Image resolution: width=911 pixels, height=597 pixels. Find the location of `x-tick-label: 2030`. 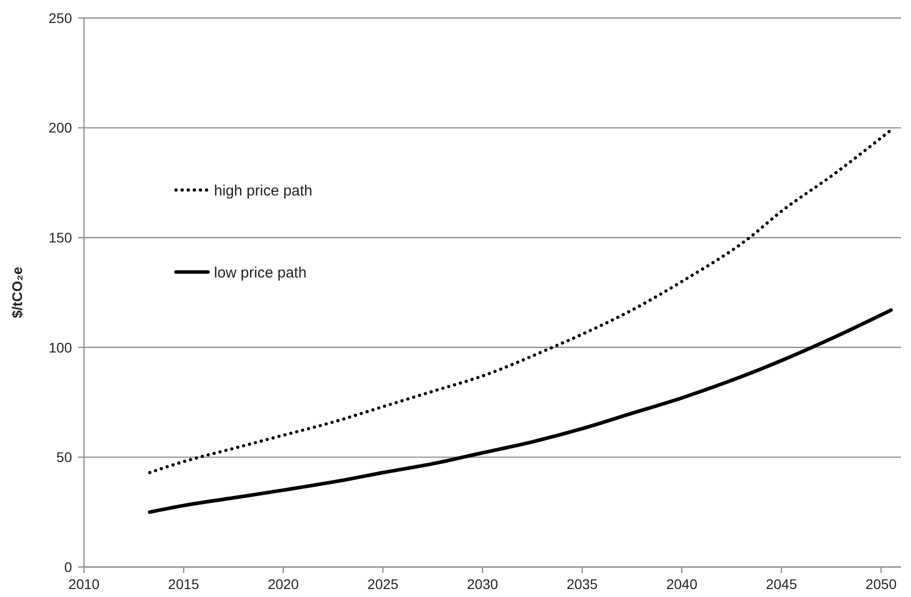

x-tick-label: 2030 is located at coordinates (482, 584).